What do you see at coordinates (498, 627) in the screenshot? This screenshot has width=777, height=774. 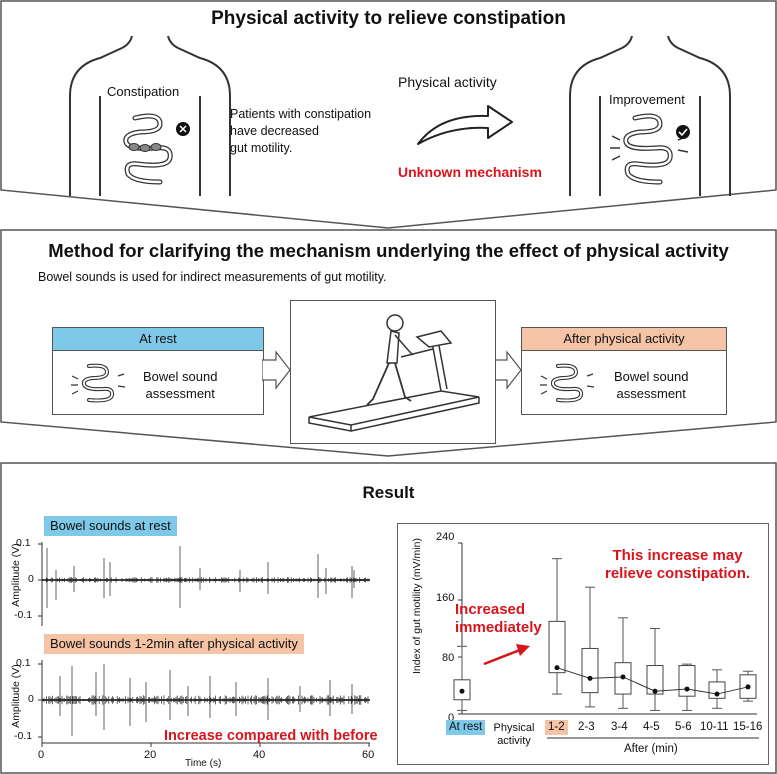 I see `increased-immediately-line-2: immediately` at bounding box center [498, 627].